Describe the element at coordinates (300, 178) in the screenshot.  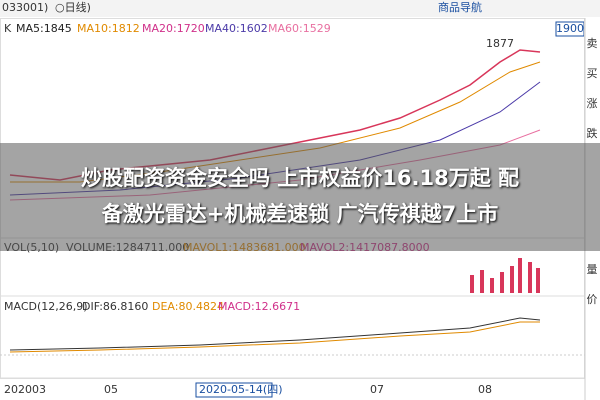
I see `headline-line: 炒股配资资金安全吗 上市权益价16.18万起 配` at that location.